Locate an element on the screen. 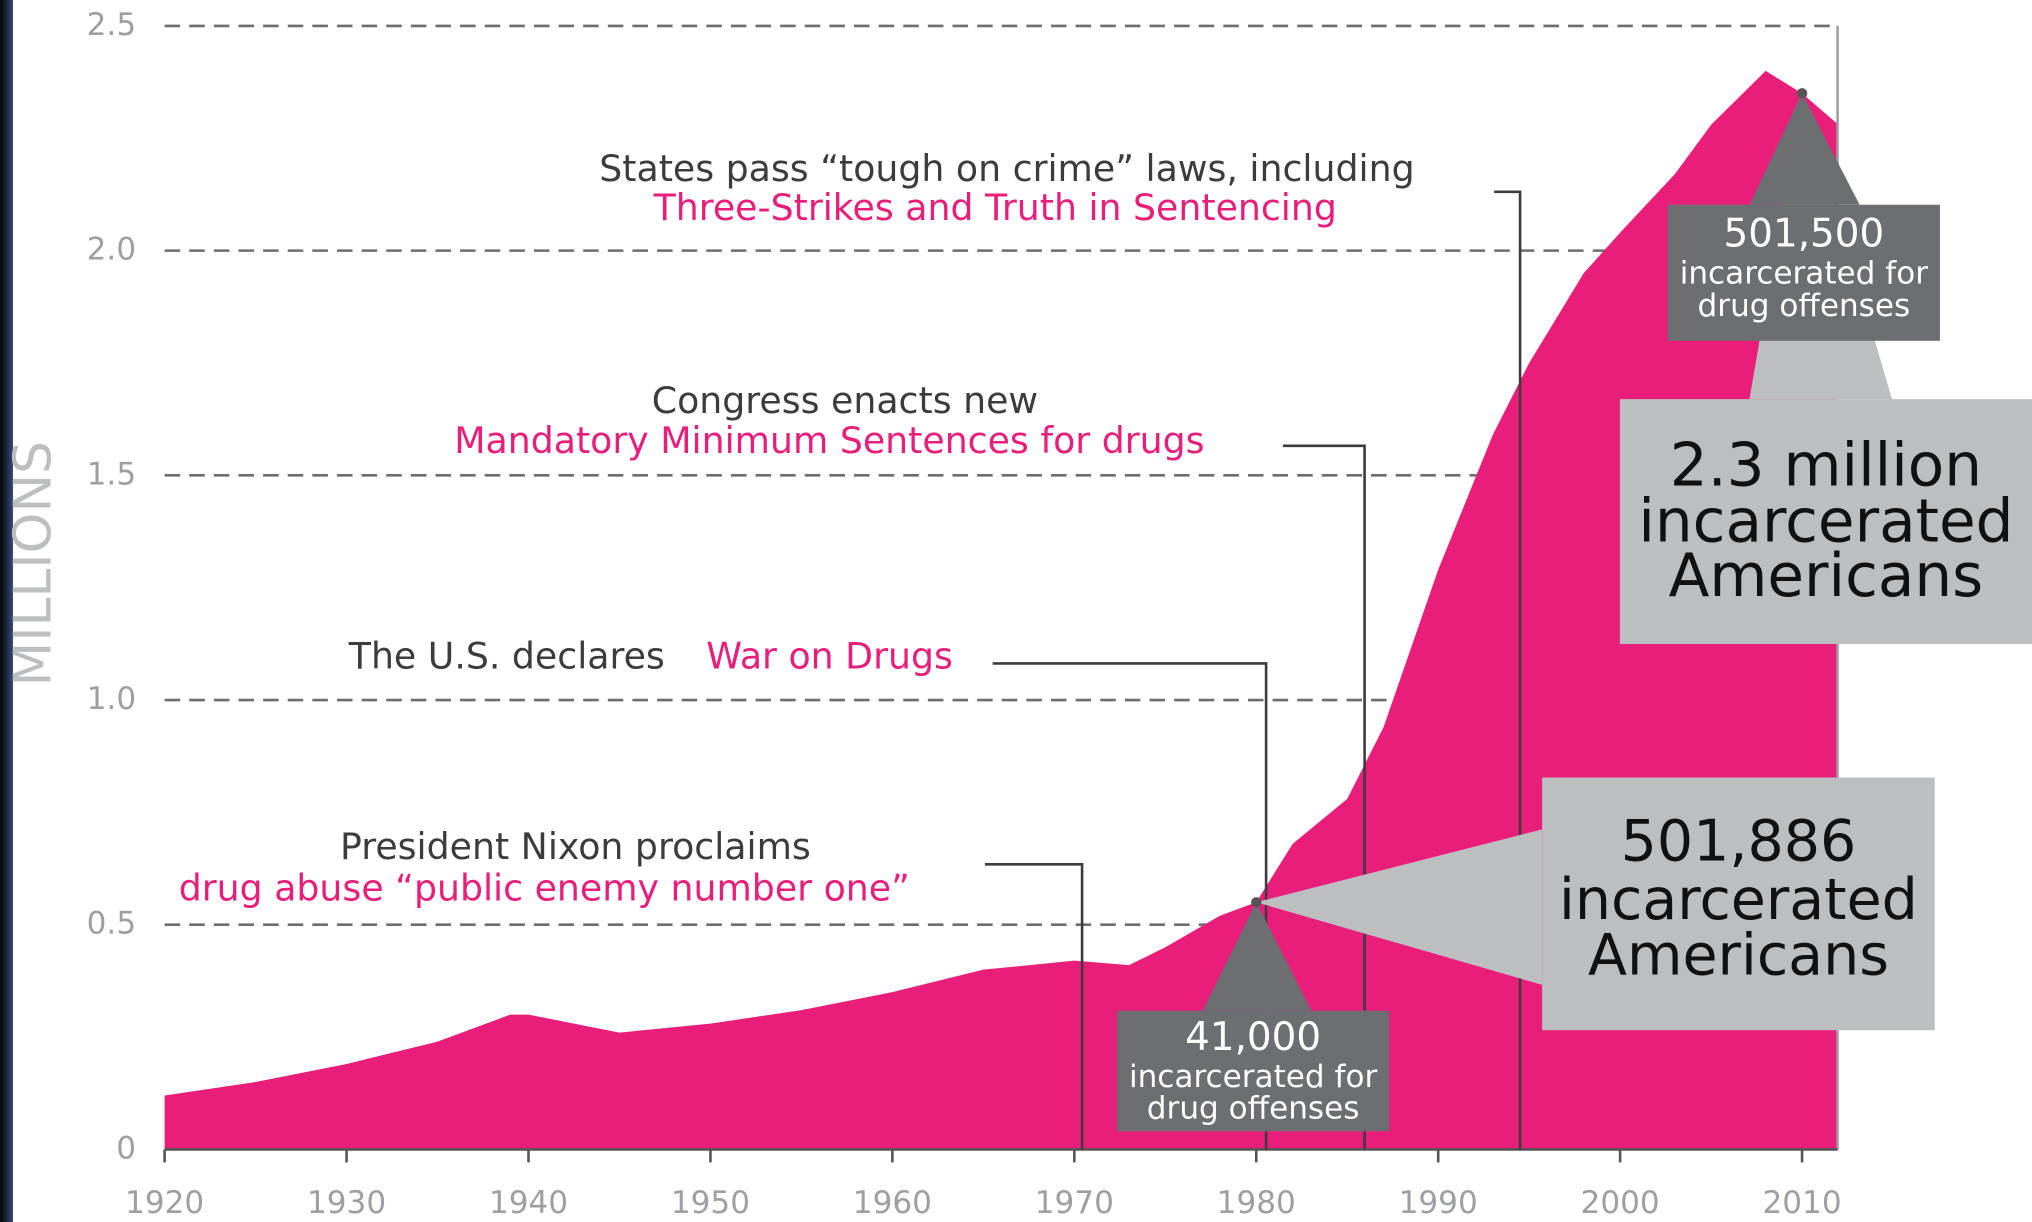  callout-text: 501,500 is located at coordinates (1804, 233).